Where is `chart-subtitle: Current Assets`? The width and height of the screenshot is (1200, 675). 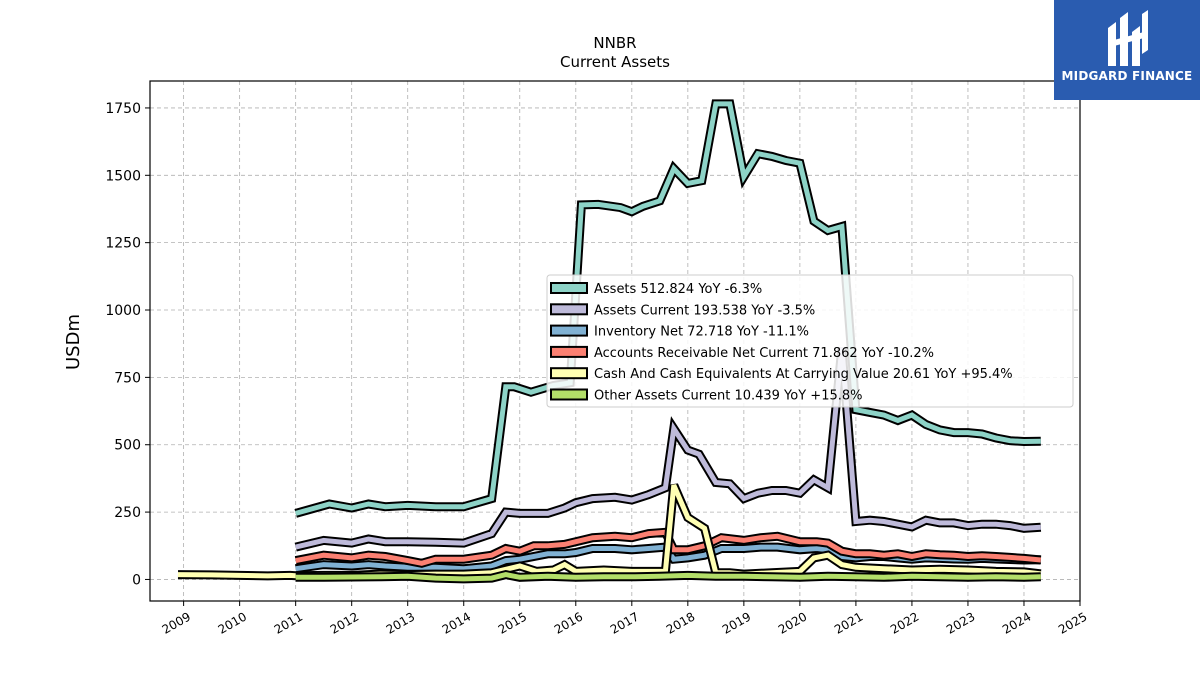
chart-subtitle: Current Assets is located at coordinates (615, 62).